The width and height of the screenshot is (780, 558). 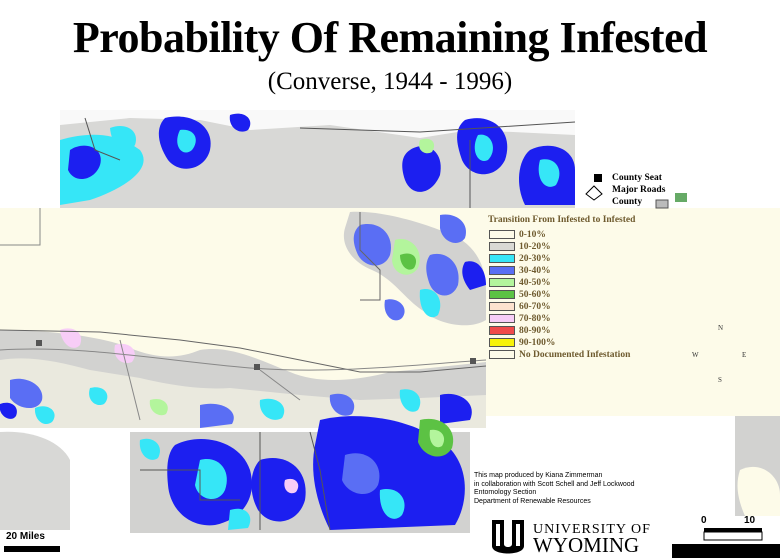 What do you see at coordinates (535, 282) in the screenshot?
I see `legend-item-label: 40-50%` at bounding box center [535, 282].